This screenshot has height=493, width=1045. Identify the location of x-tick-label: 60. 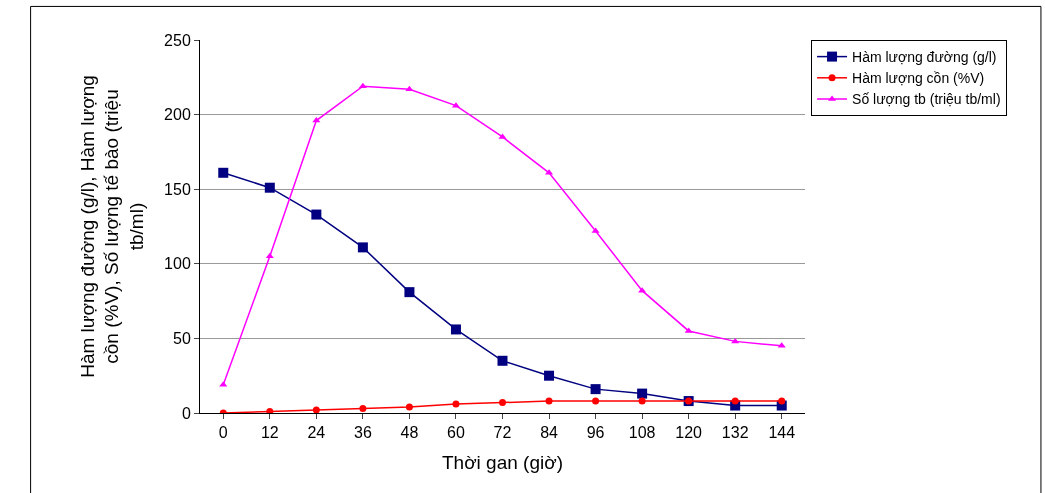
(456, 433).